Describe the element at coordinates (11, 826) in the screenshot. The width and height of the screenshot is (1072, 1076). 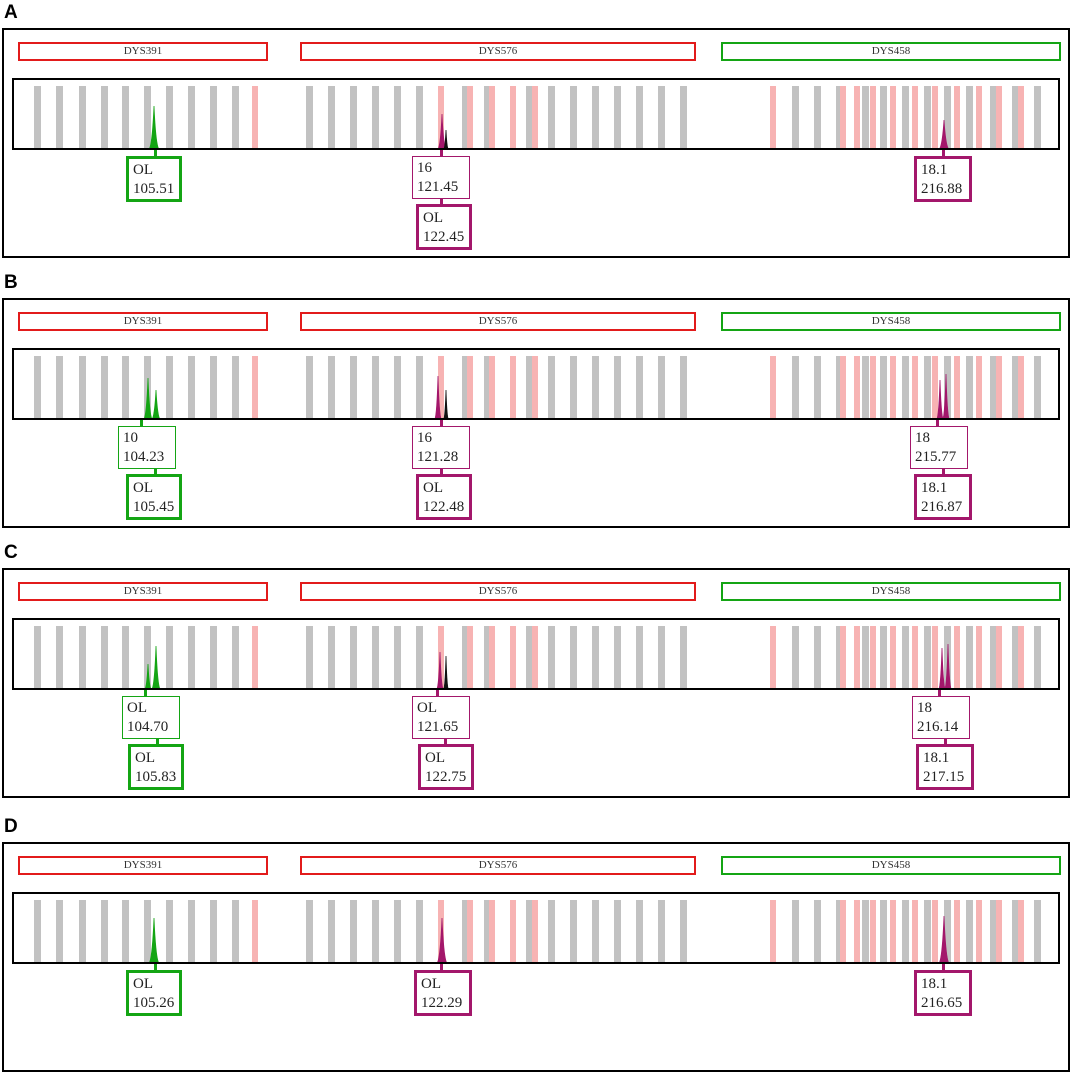
I see `panel-letter-d: D` at that location.